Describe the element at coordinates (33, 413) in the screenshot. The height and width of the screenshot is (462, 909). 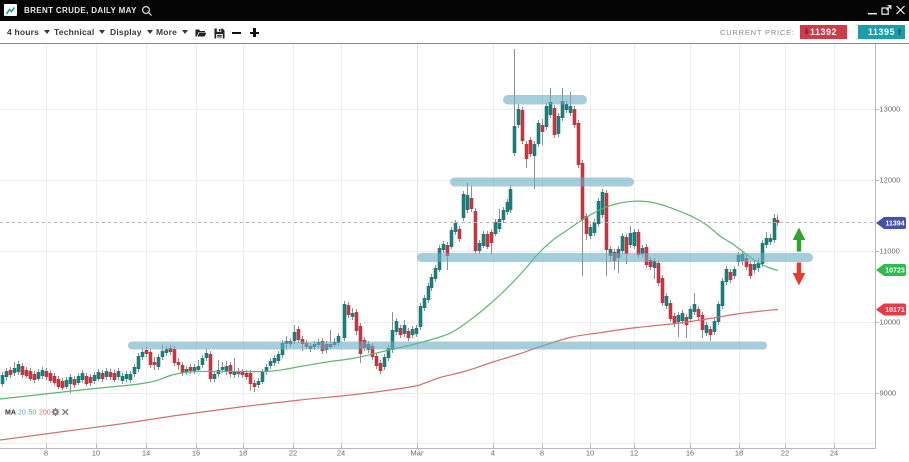
I see `svg-text: 50` at that location.